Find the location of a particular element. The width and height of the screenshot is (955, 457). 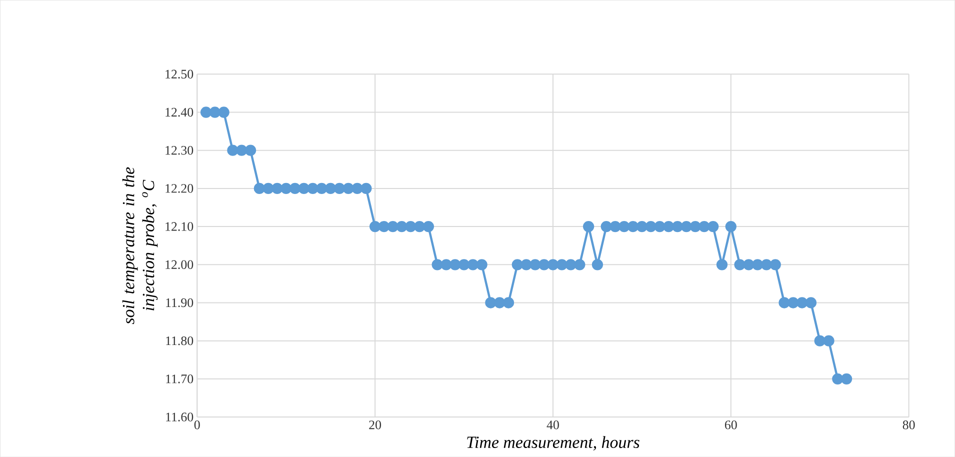

y-tick-label: 12.40 is located at coordinates (180, 112).